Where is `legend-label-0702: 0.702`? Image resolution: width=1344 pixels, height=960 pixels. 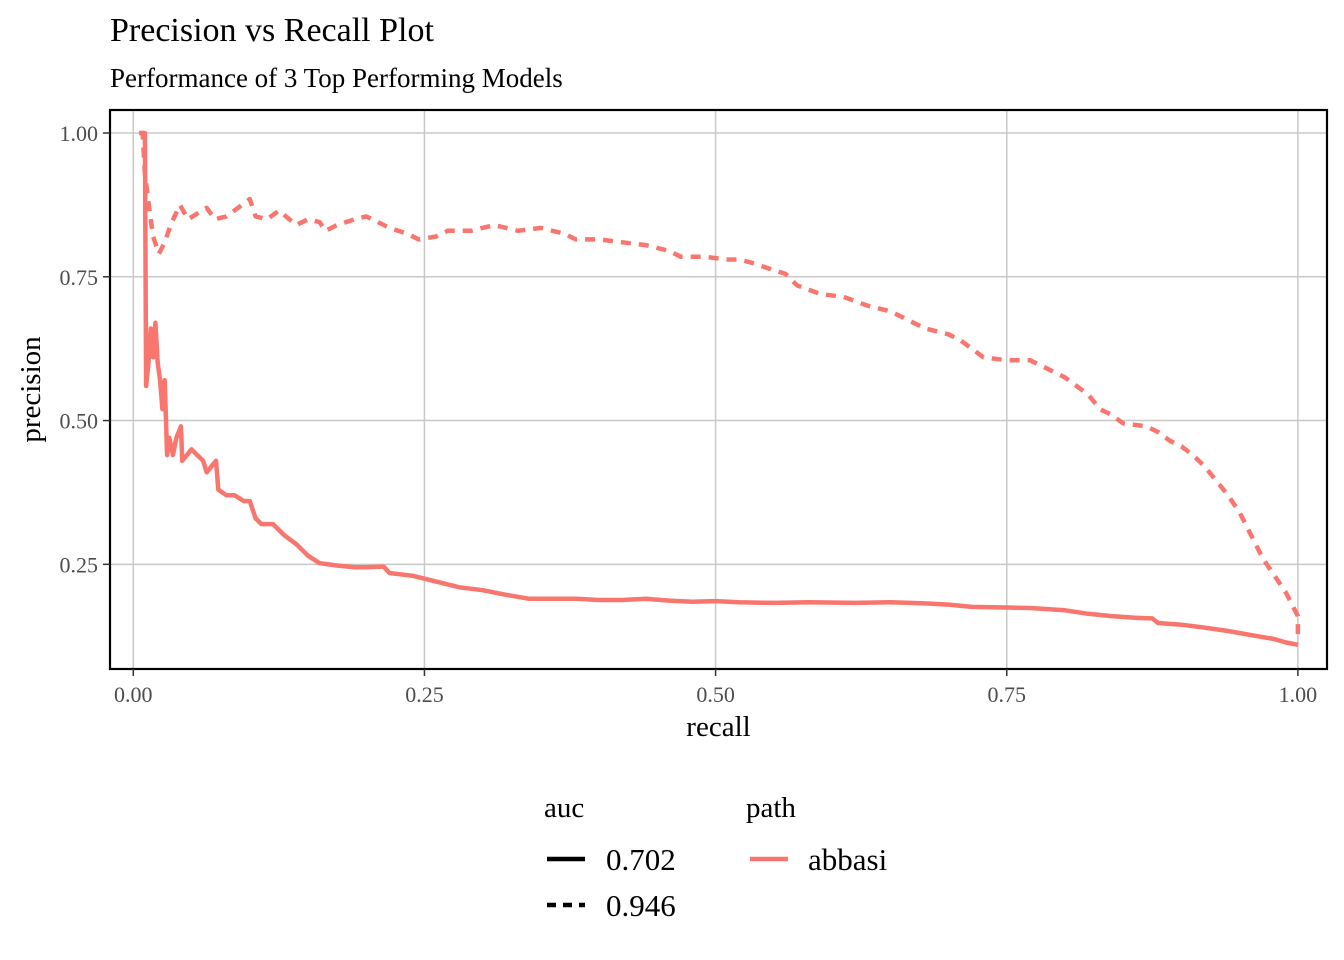
legend-label-0702: 0.702 is located at coordinates (641, 859).